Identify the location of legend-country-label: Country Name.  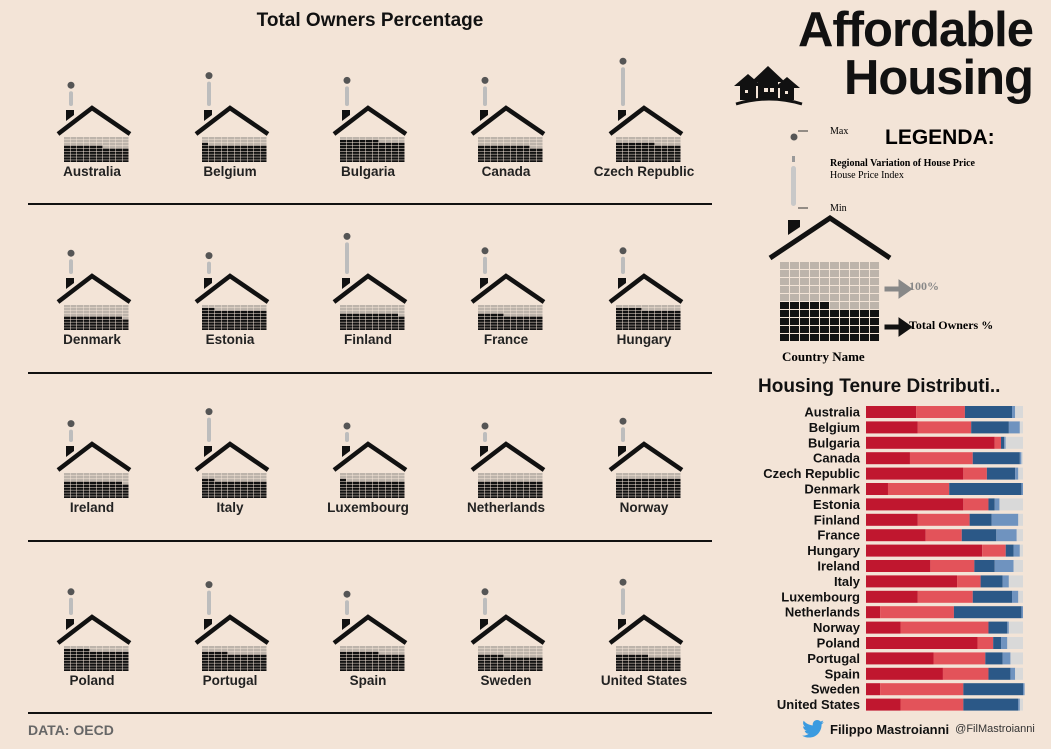
(823, 356).